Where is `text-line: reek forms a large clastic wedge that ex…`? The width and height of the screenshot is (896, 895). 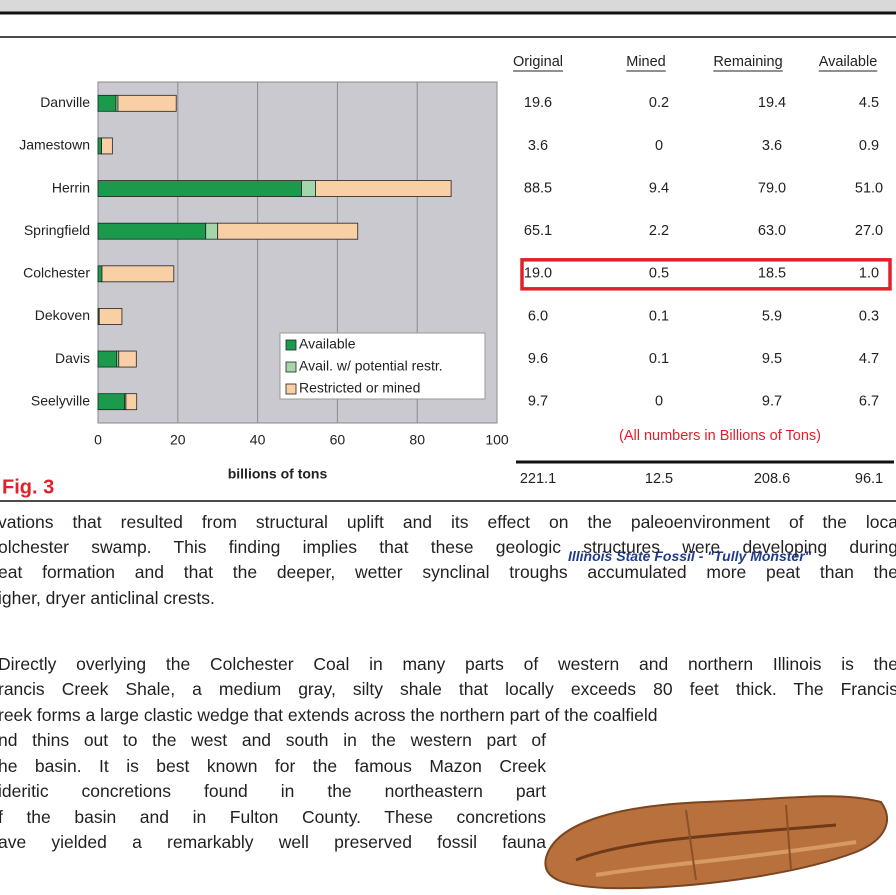
text-line: reek forms a large clastic wedge that ex… is located at coordinates (329, 715).